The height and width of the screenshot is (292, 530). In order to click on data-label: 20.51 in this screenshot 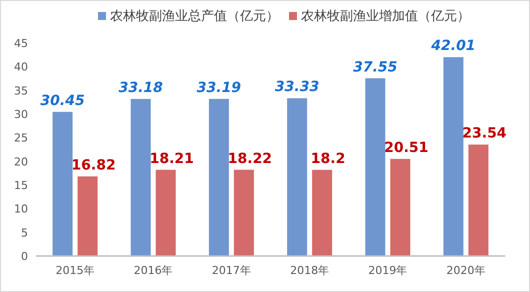, I will do `click(406, 148)`.